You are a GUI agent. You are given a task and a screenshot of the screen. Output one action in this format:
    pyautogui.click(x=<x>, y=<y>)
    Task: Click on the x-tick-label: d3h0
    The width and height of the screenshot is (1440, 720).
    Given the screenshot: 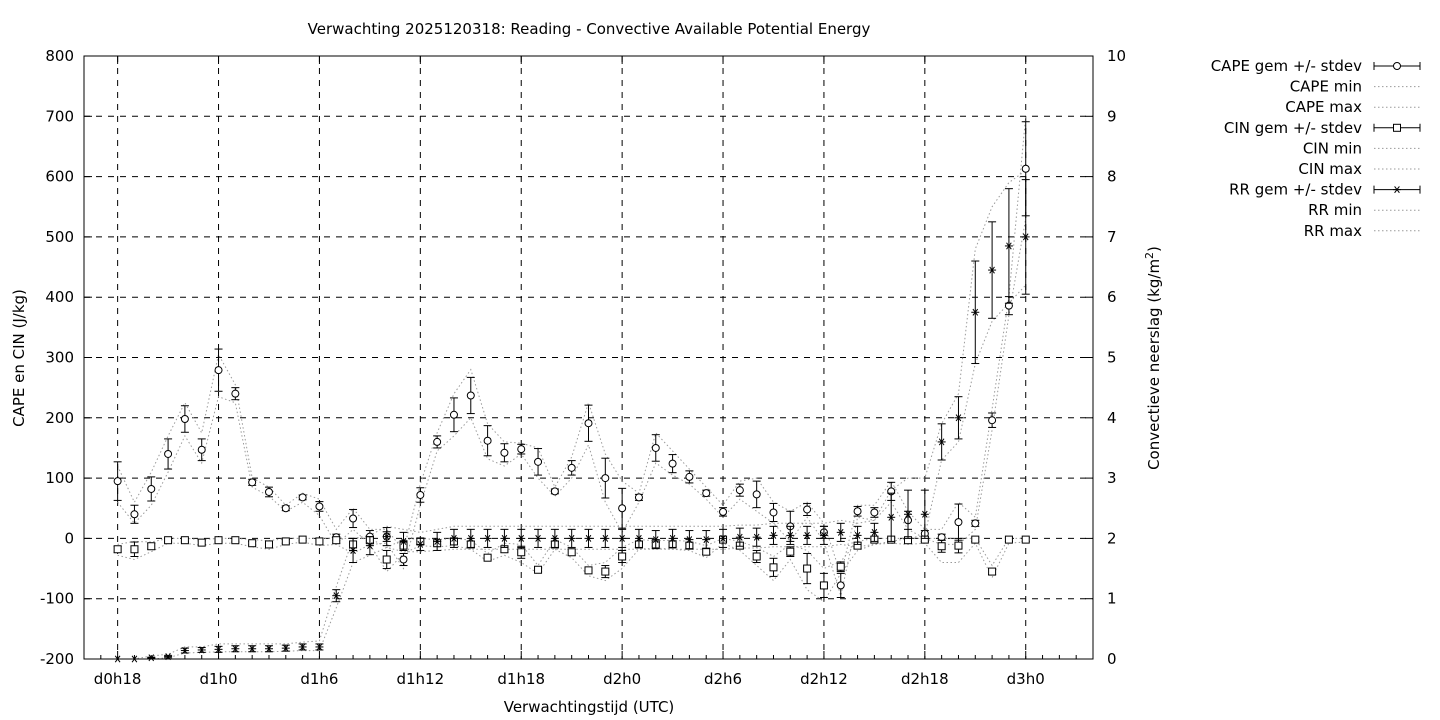 What is the action you would take?
    pyautogui.click(x=1026, y=679)
    